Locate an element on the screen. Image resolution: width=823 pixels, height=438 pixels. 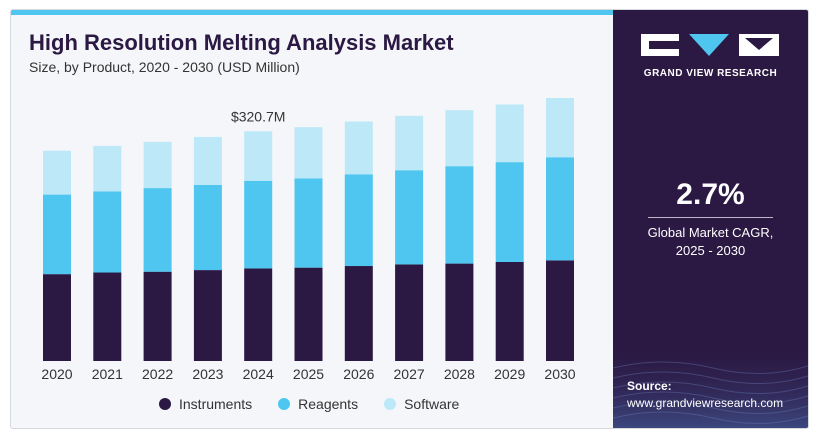
cagr-label-line1: Global Market CAGR, is located at coordinates (710, 232).